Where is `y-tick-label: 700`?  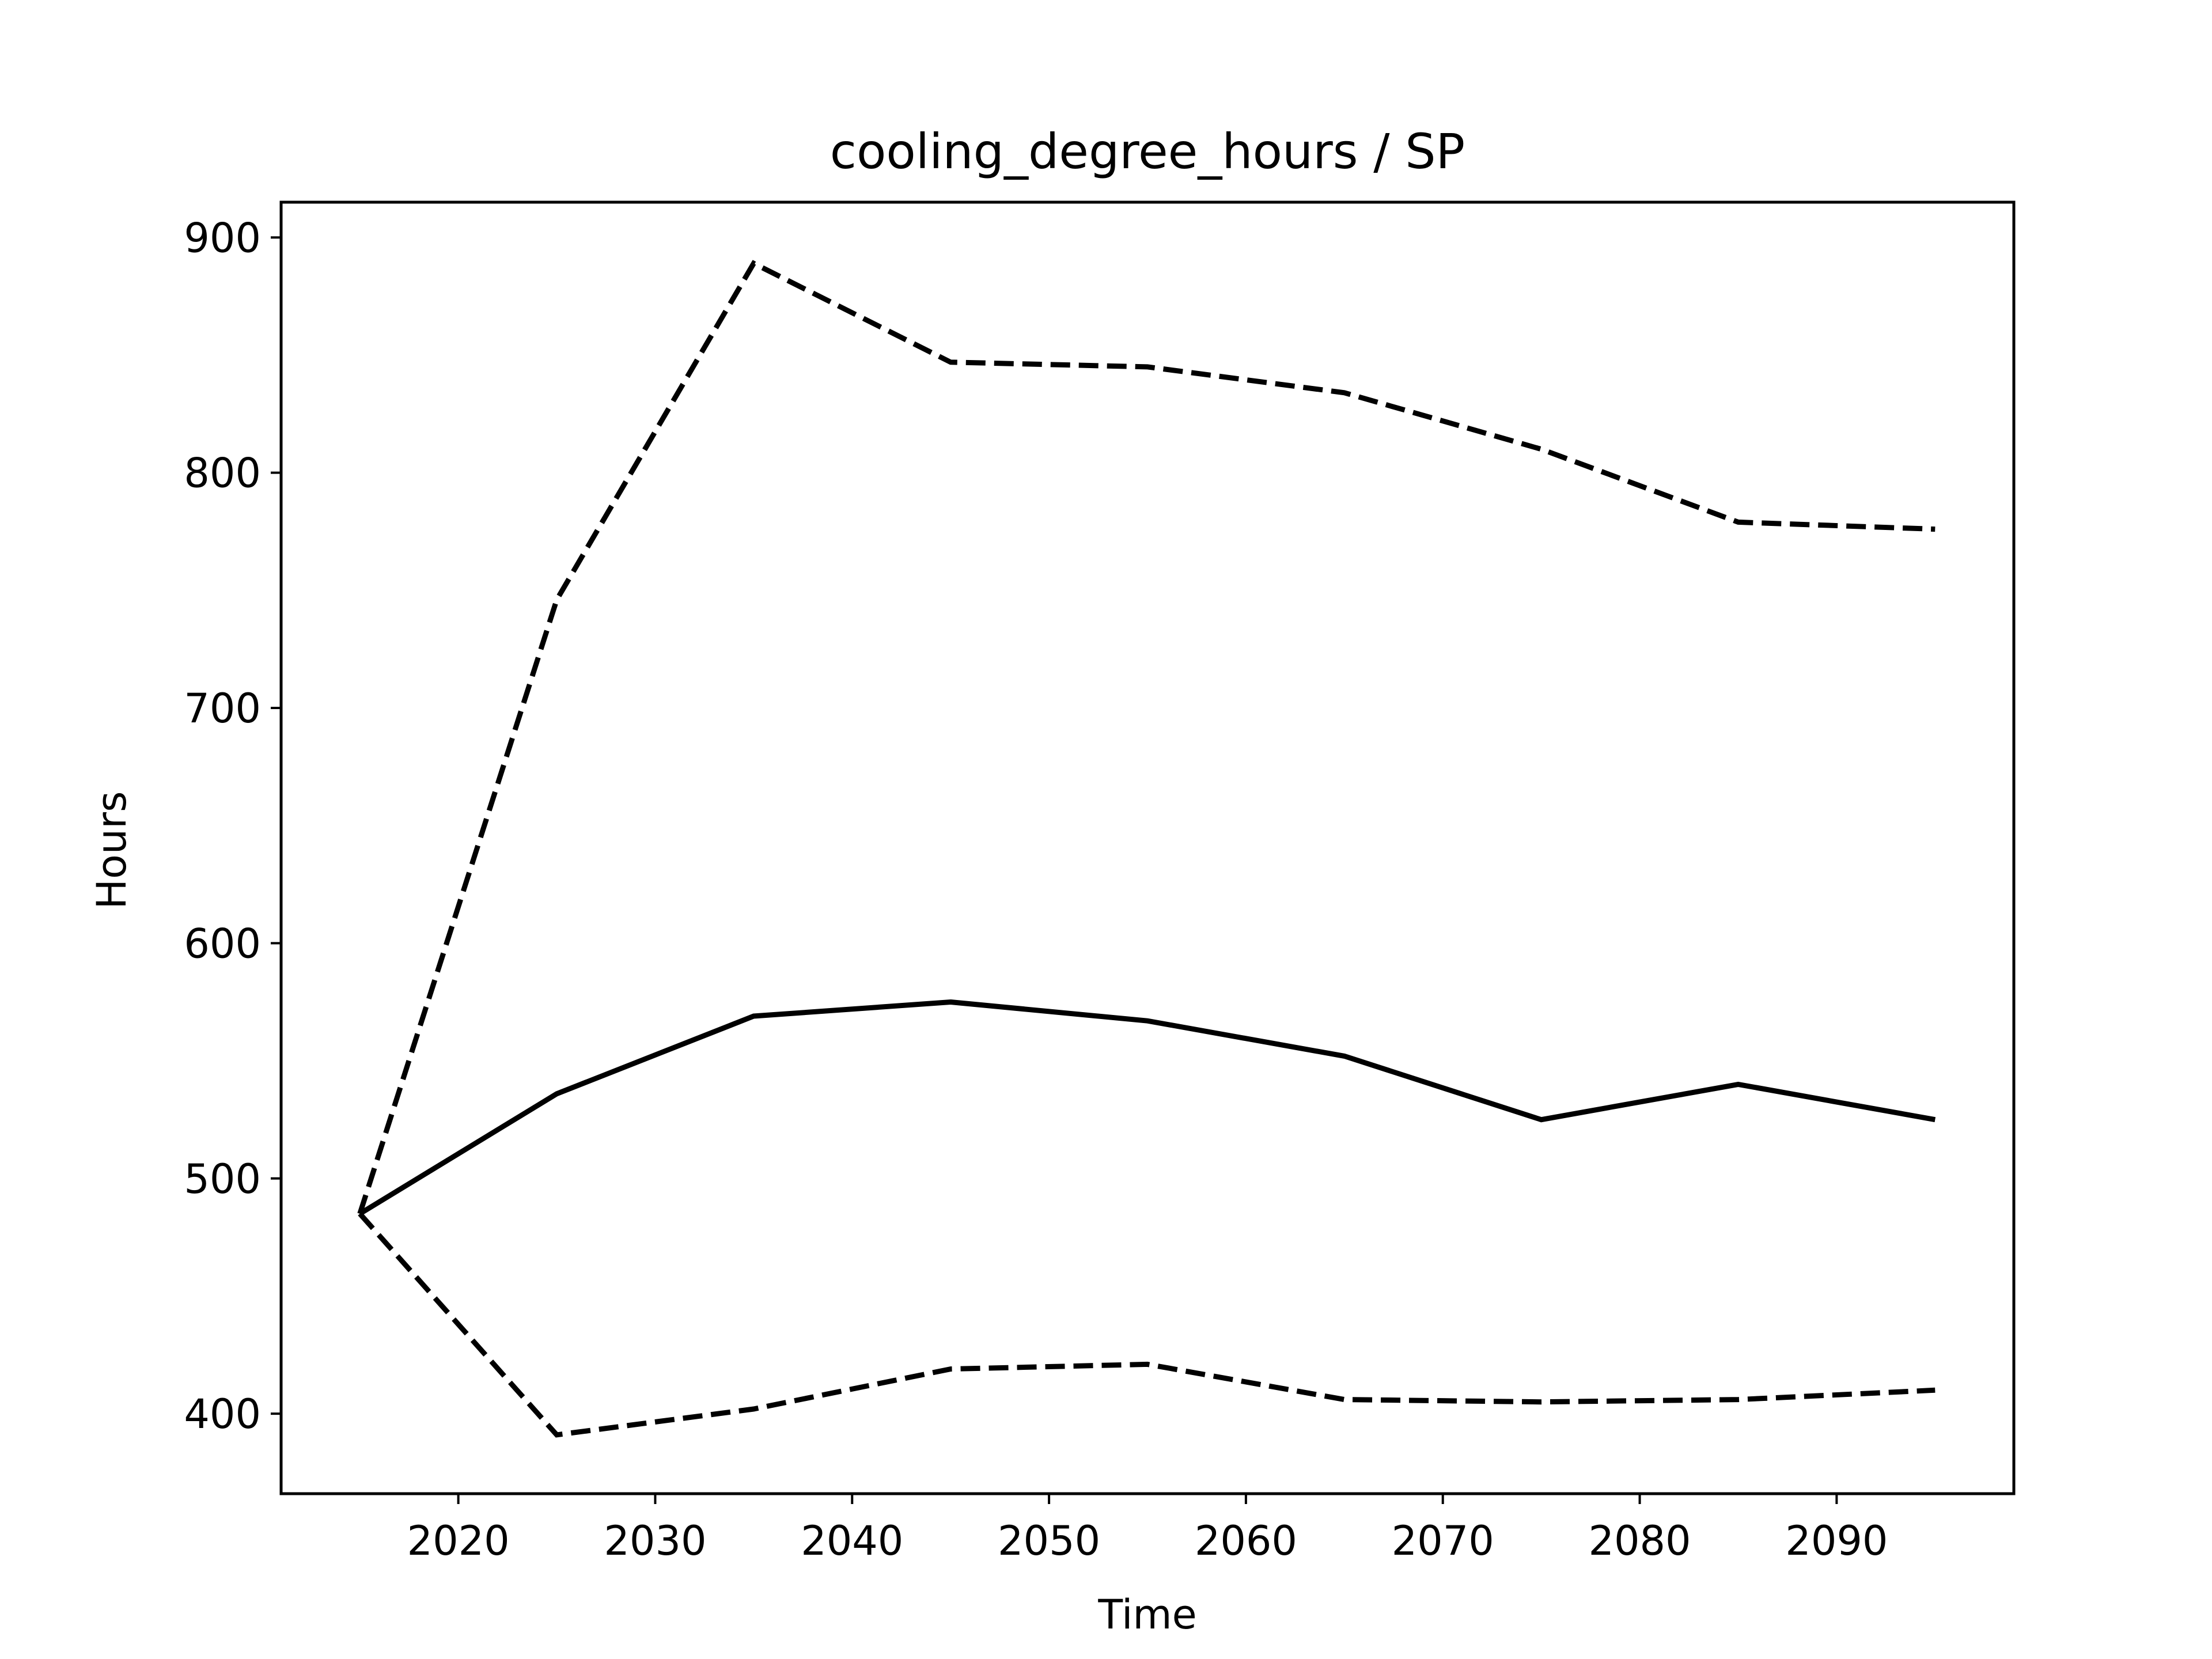
y-tick-label: 700 is located at coordinates (222, 708).